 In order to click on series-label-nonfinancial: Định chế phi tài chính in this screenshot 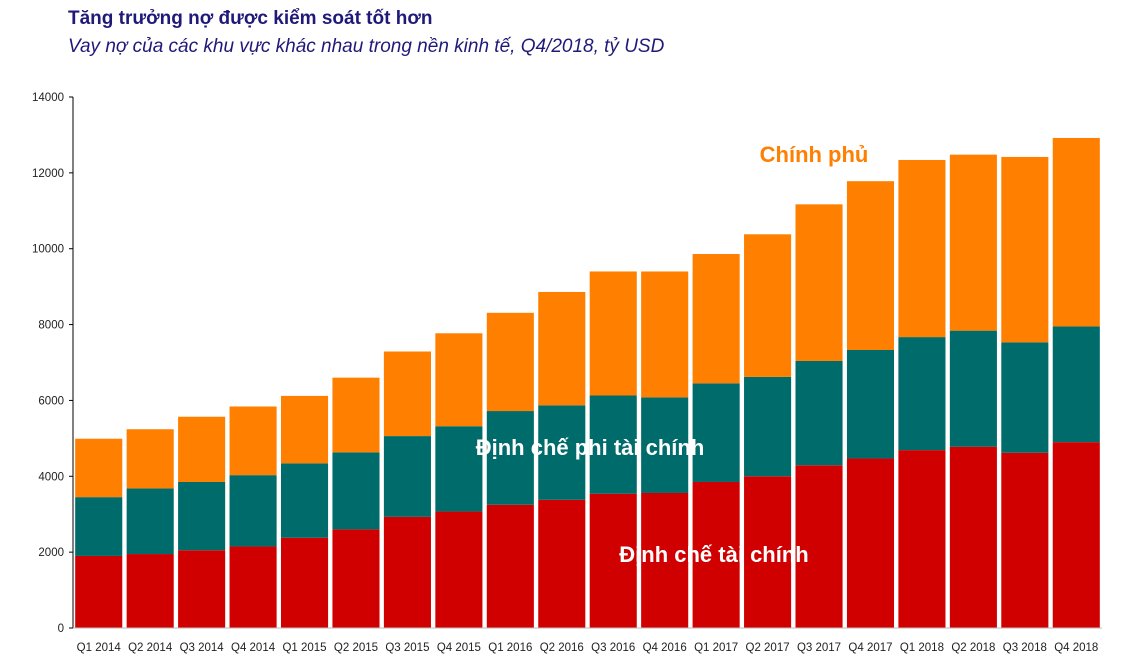, I will do `click(590, 447)`.